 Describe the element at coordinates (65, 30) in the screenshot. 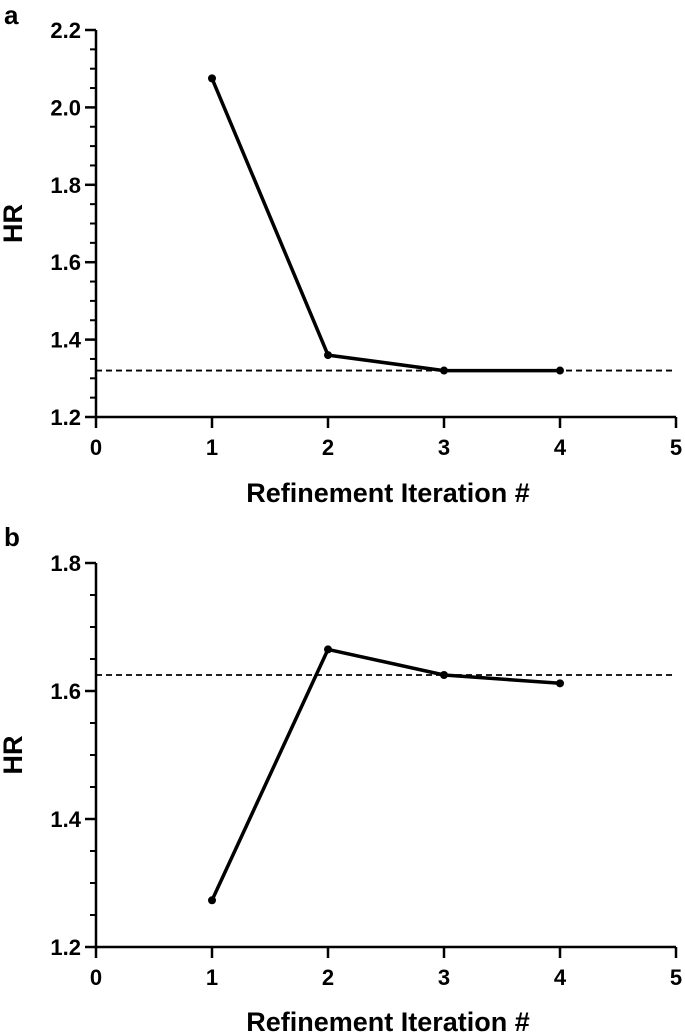

I see `y-tick-label: 2.2` at that location.